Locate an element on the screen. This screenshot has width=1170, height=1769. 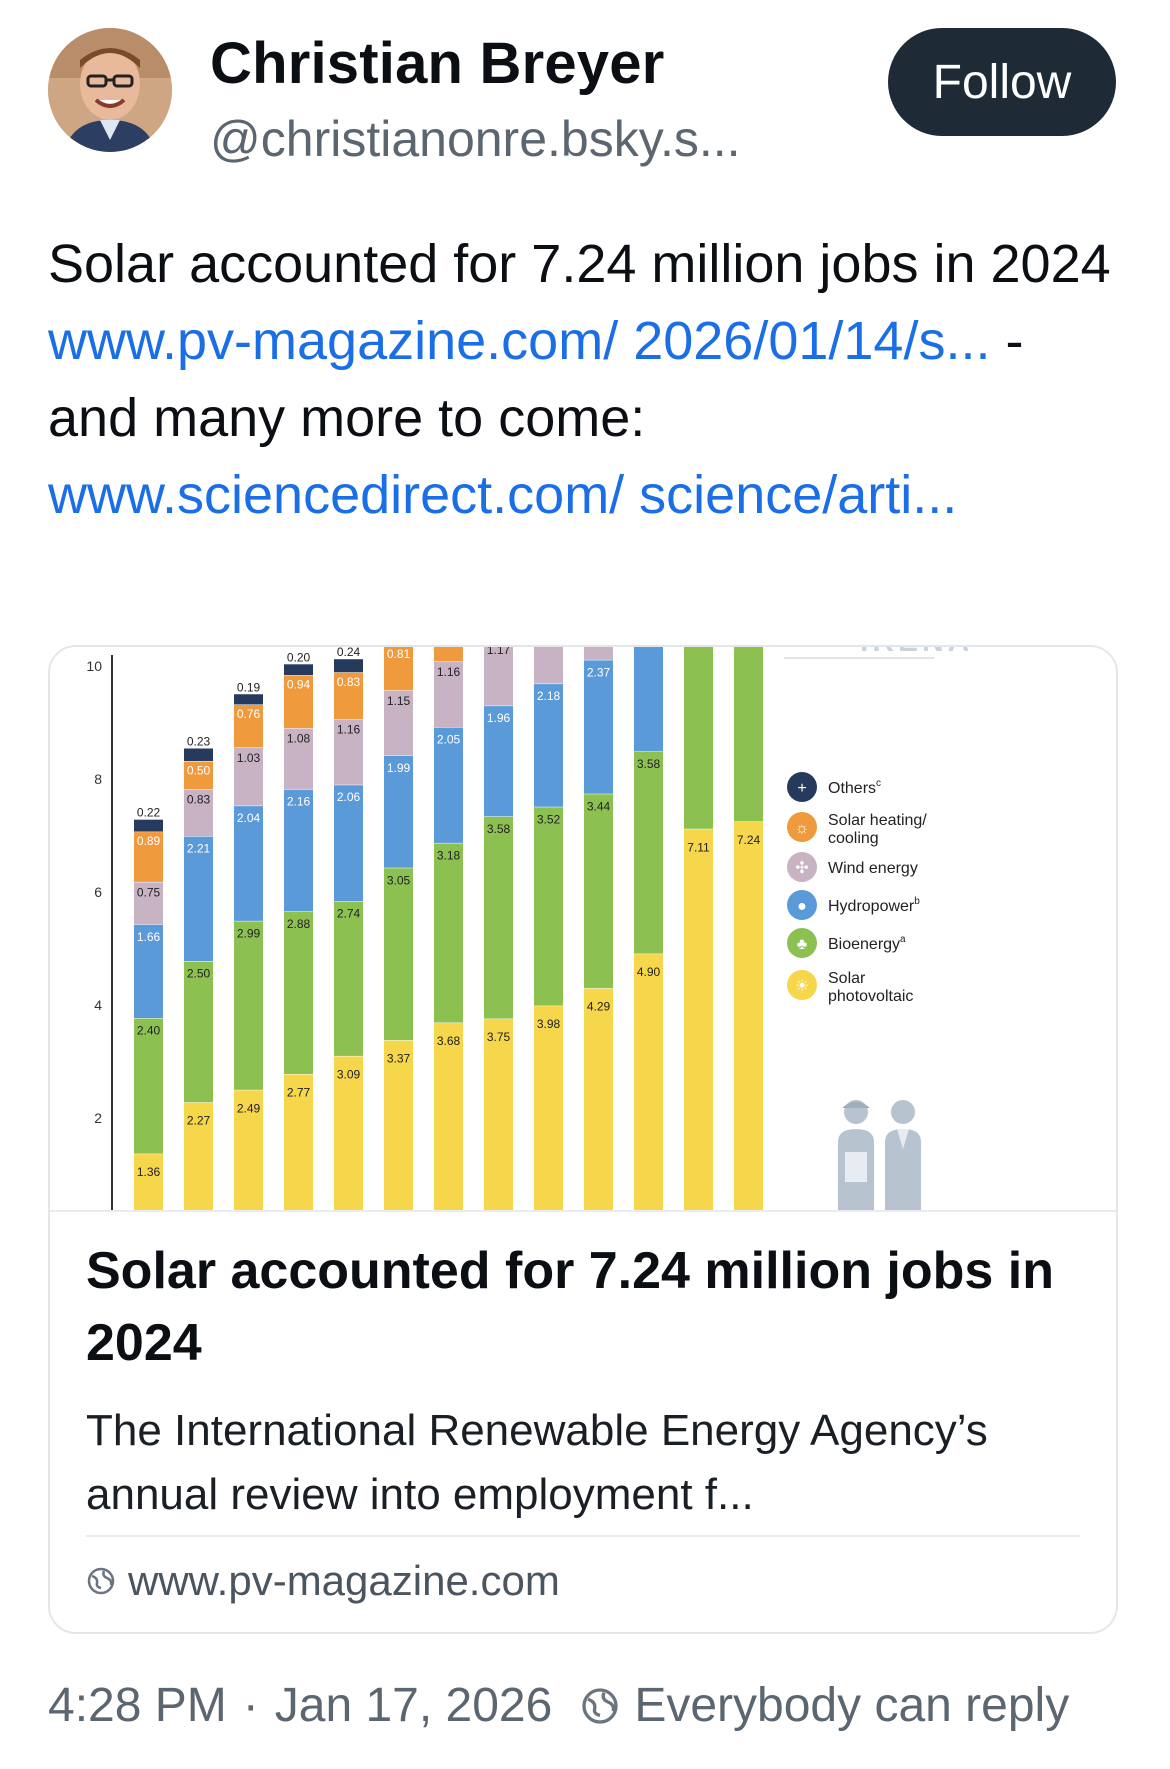
bar-data-label: 1.36 is located at coordinates (149, 1172).